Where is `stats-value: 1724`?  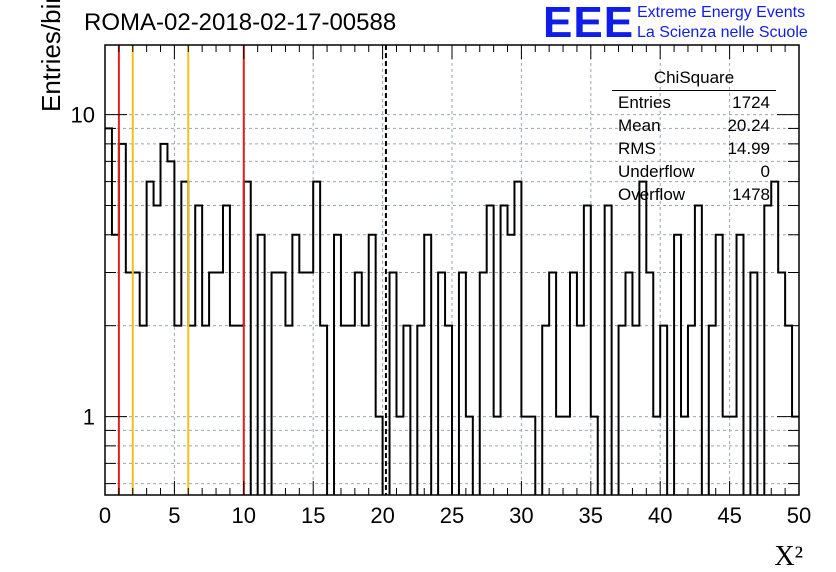 stats-value: 1724 is located at coordinates (751, 102).